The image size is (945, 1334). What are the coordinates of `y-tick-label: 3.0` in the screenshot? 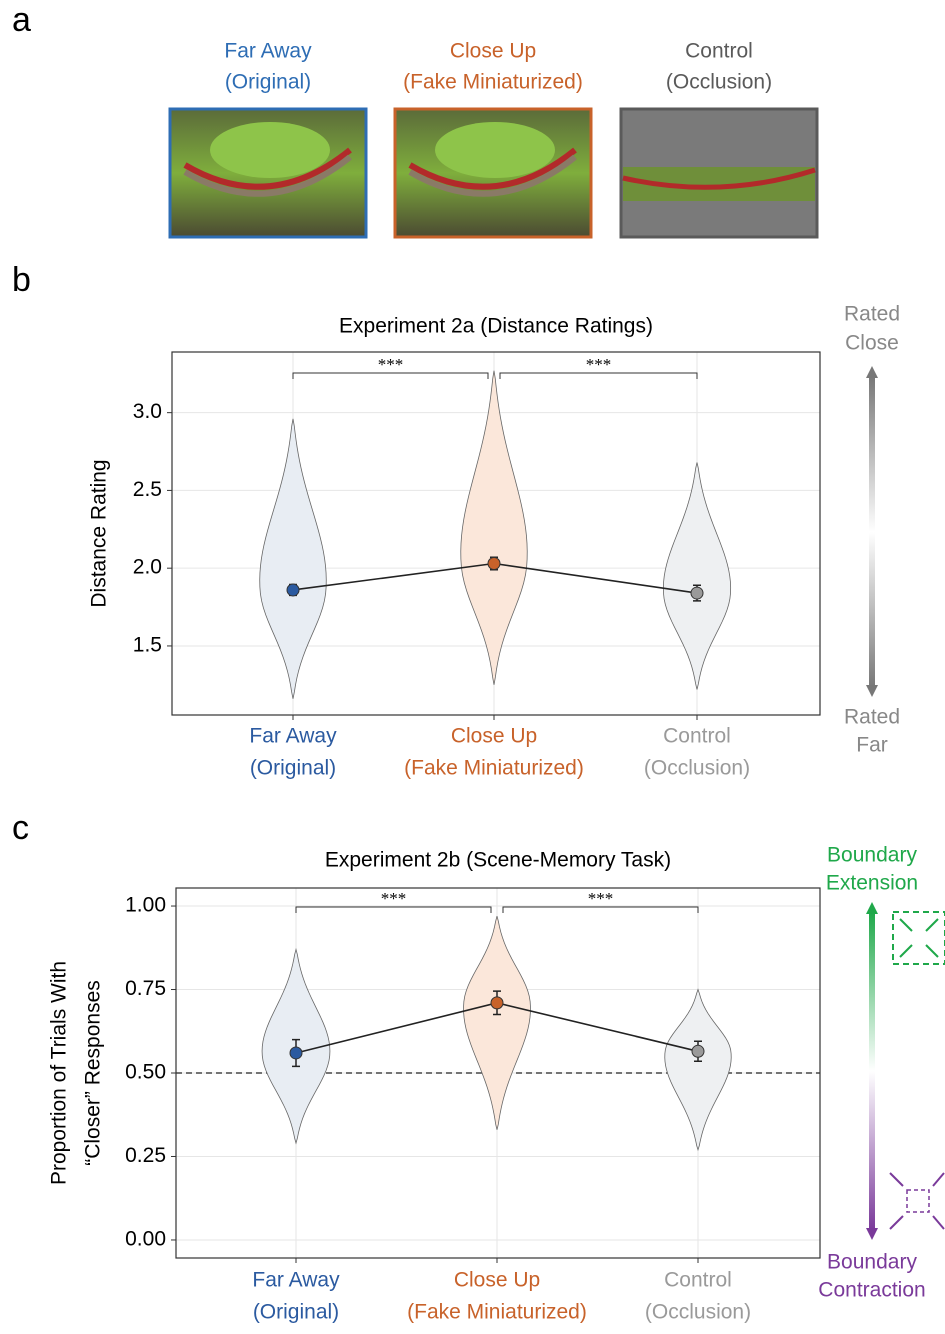 It's located at (147, 411).